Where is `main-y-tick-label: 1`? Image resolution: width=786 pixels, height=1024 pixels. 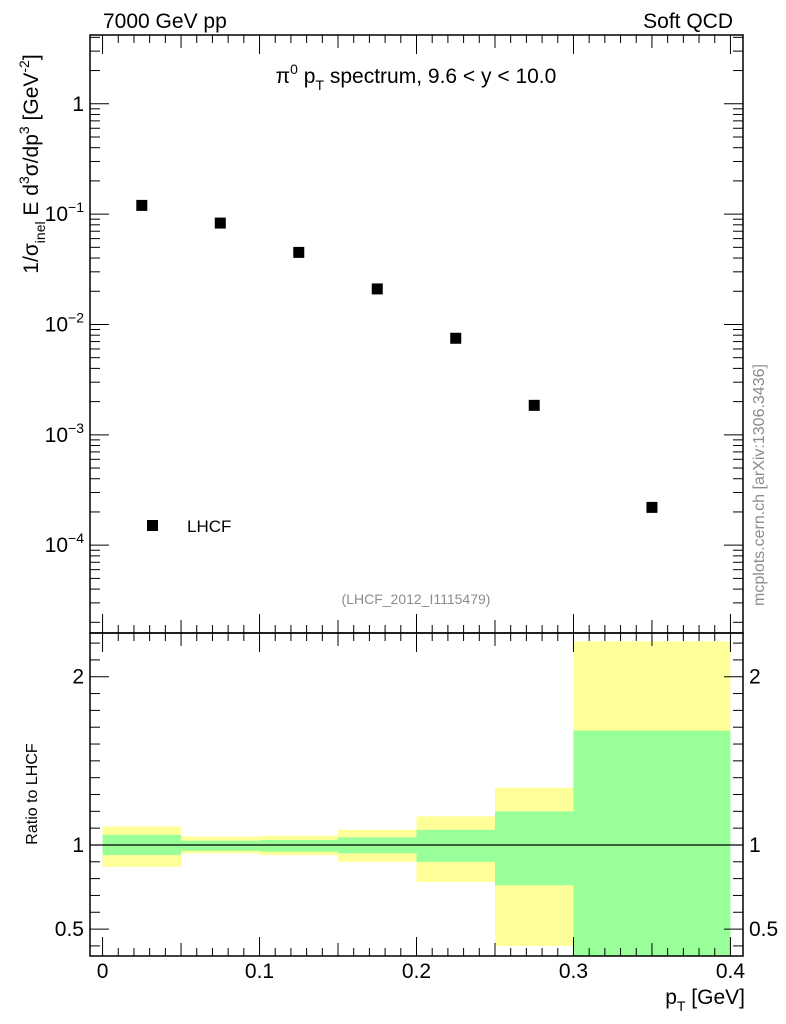 main-y-tick-label: 1 is located at coordinates (78, 104).